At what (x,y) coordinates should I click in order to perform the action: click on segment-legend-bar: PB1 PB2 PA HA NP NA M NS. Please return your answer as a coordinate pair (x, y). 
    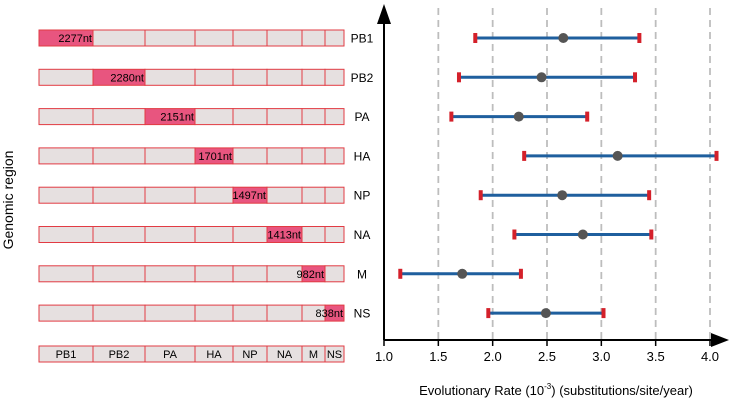
    Looking at the image, I should click on (191, 354).